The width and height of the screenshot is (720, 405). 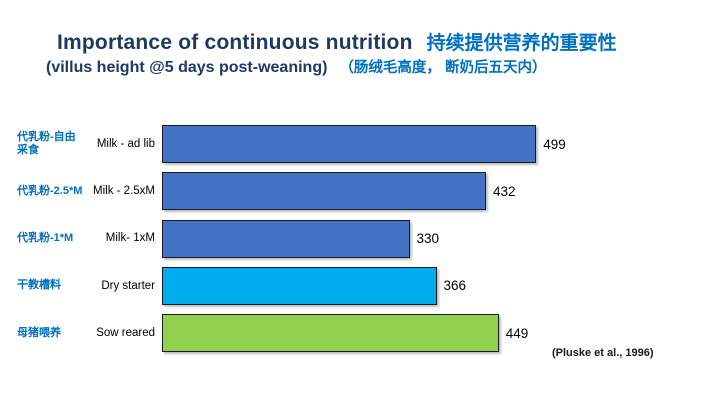 What do you see at coordinates (125, 143) in the screenshot?
I see `row-label-en: Milk - ad lib` at bounding box center [125, 143].